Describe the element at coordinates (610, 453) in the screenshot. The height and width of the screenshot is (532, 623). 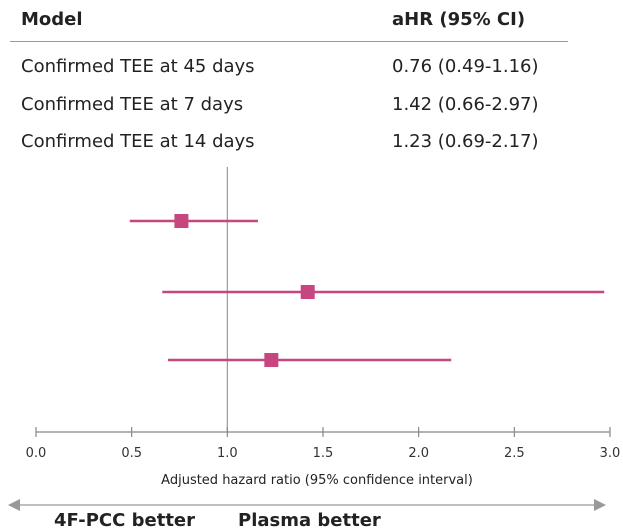
I see `x-tick-label: 3.0` at that location.